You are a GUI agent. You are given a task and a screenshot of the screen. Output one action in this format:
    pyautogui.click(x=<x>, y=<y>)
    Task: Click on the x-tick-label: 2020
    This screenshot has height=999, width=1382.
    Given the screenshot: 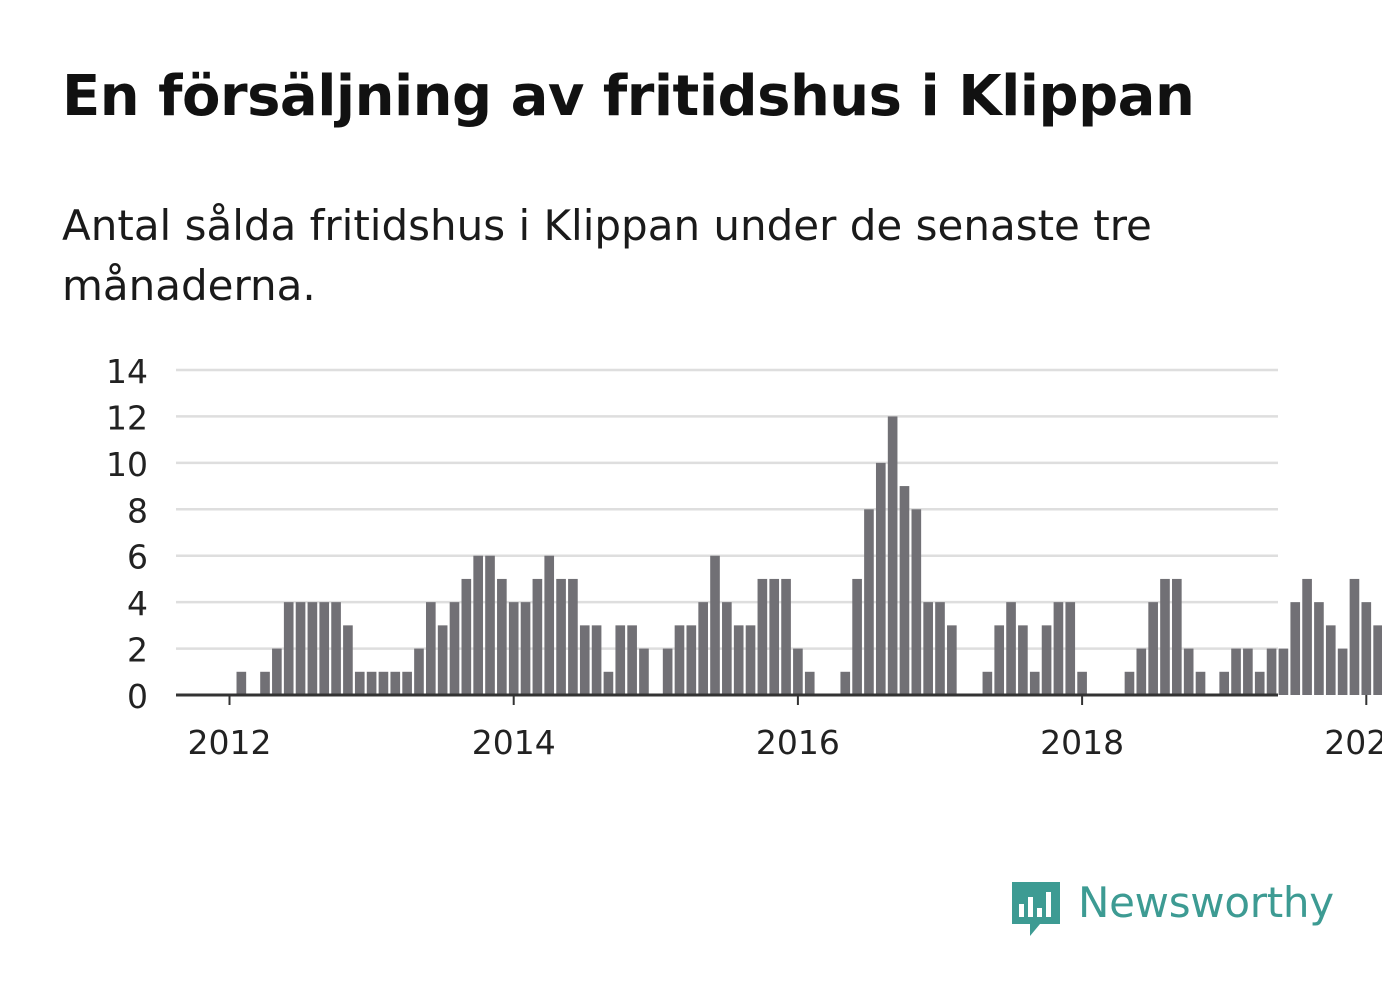 What is the action you would take?
    pyautogui.click(x=1353, y=742)
    